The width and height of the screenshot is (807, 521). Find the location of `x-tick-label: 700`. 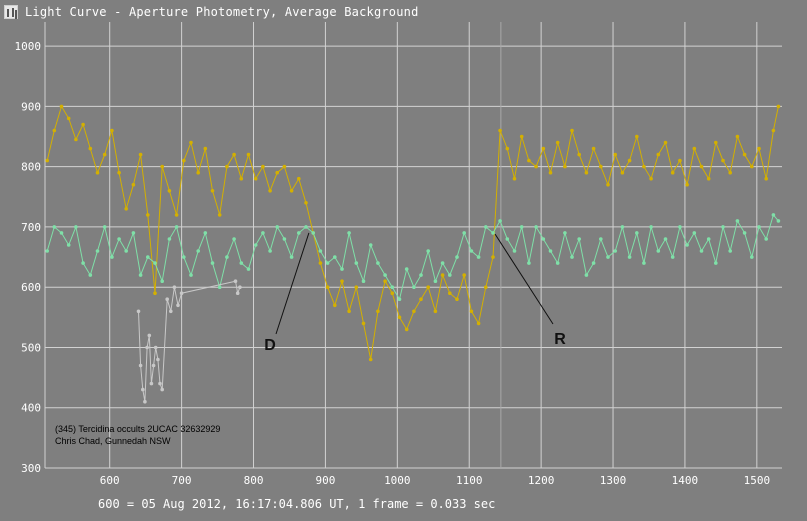

x-tick-label: 700 is located at coordinates (182, 480).